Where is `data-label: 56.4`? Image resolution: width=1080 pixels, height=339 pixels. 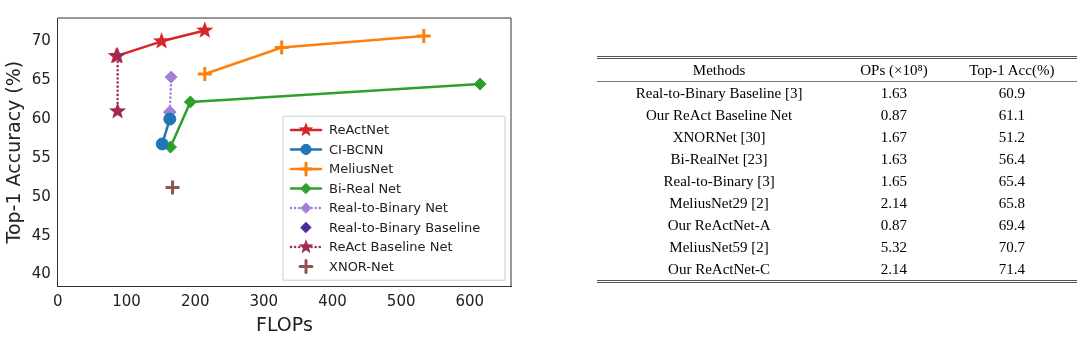
data-label: 56.4 is located at coordinates (1011, 159).